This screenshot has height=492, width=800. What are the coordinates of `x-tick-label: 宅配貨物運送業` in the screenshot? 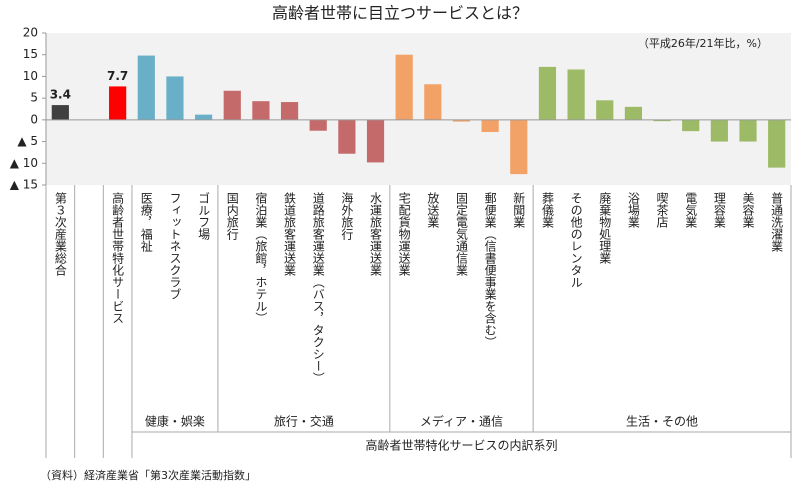 It's located at (404, 233).